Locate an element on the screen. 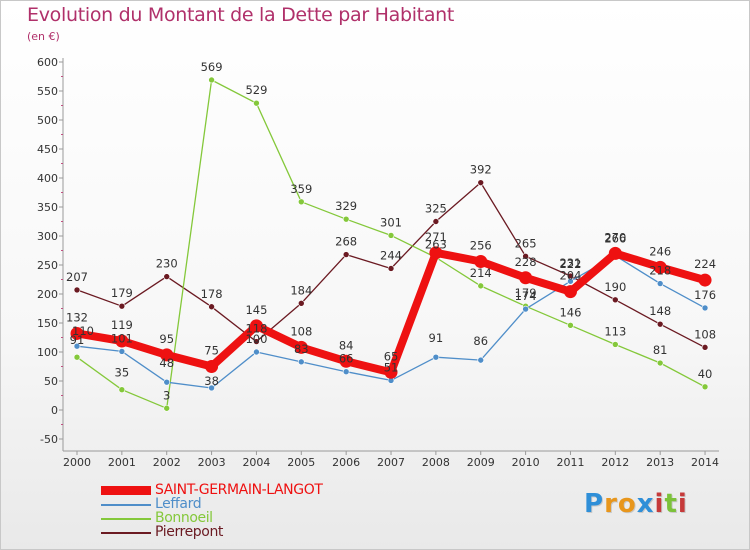 This screenshot has height=550, width=750. data-label-pierrepont: 265 is located at coordinates (526, 243).